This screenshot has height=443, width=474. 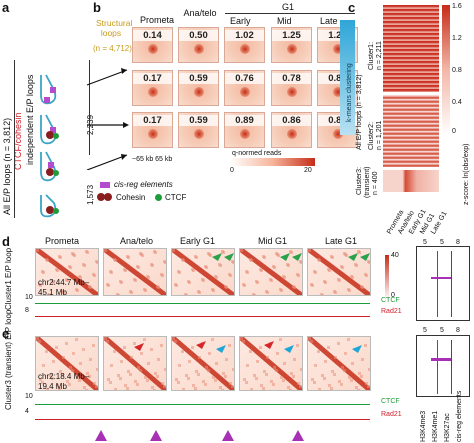 I want to click on col-prometa: Prometa, so click(x=157, y=20).